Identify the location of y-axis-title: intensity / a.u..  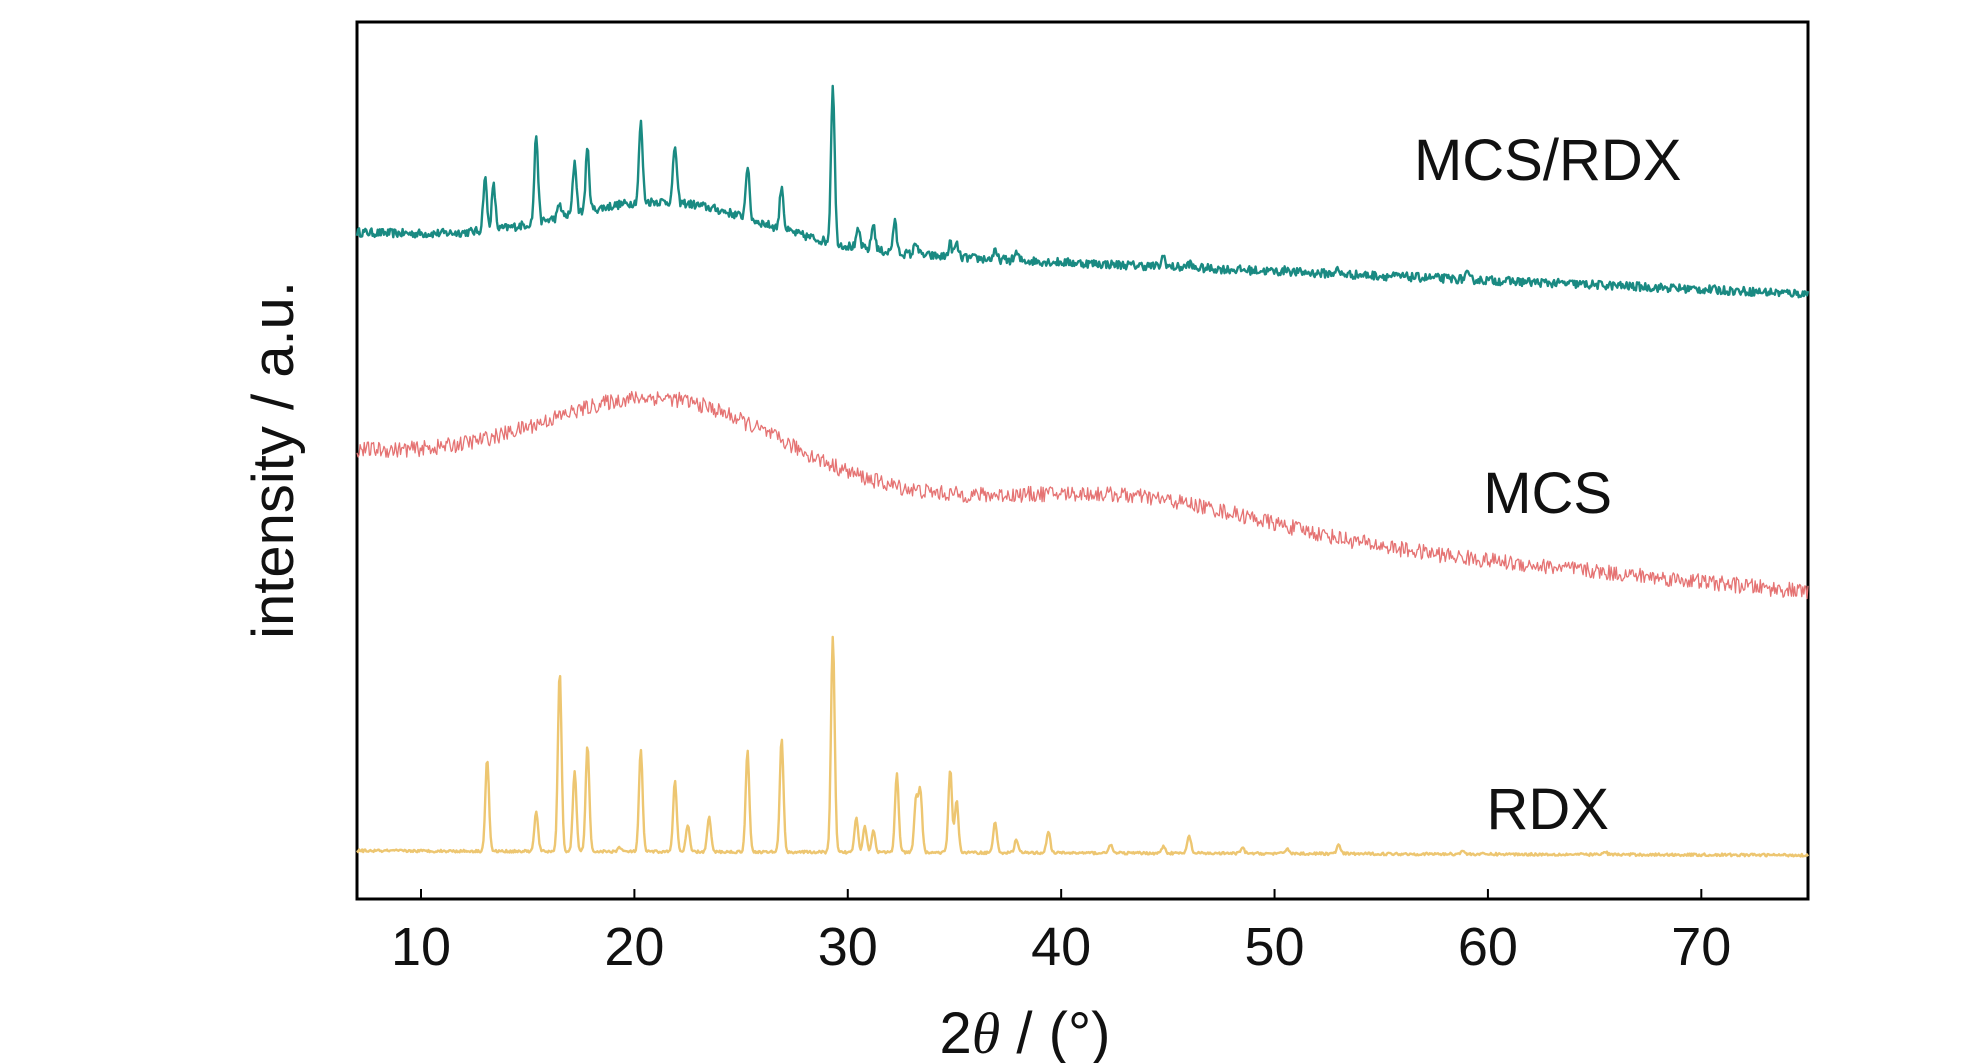
(273, 460).